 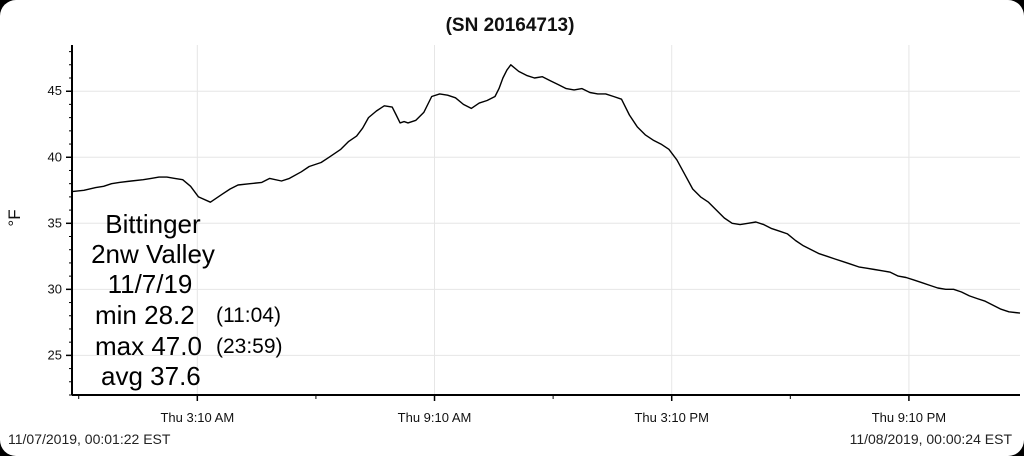 I want to click on y-tick-label: 45, so click(x=55, y=90).